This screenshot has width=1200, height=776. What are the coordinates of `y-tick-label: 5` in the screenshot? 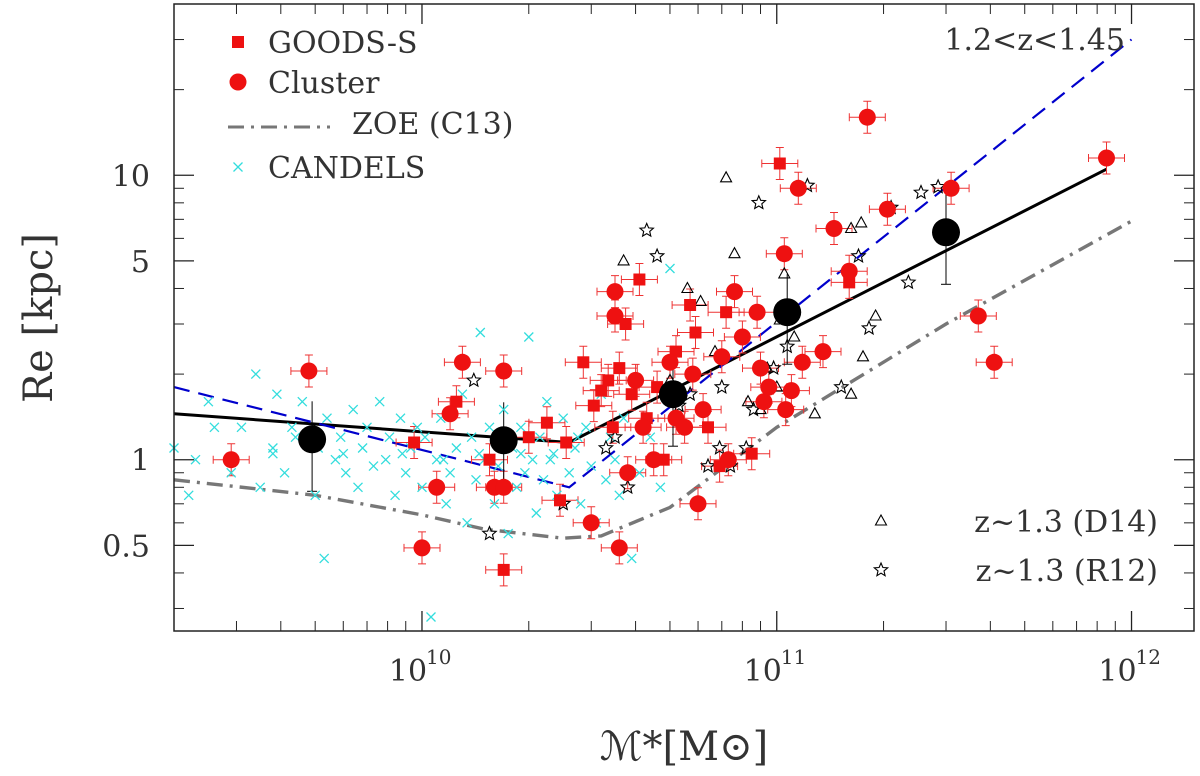 It's located at (140, 262).